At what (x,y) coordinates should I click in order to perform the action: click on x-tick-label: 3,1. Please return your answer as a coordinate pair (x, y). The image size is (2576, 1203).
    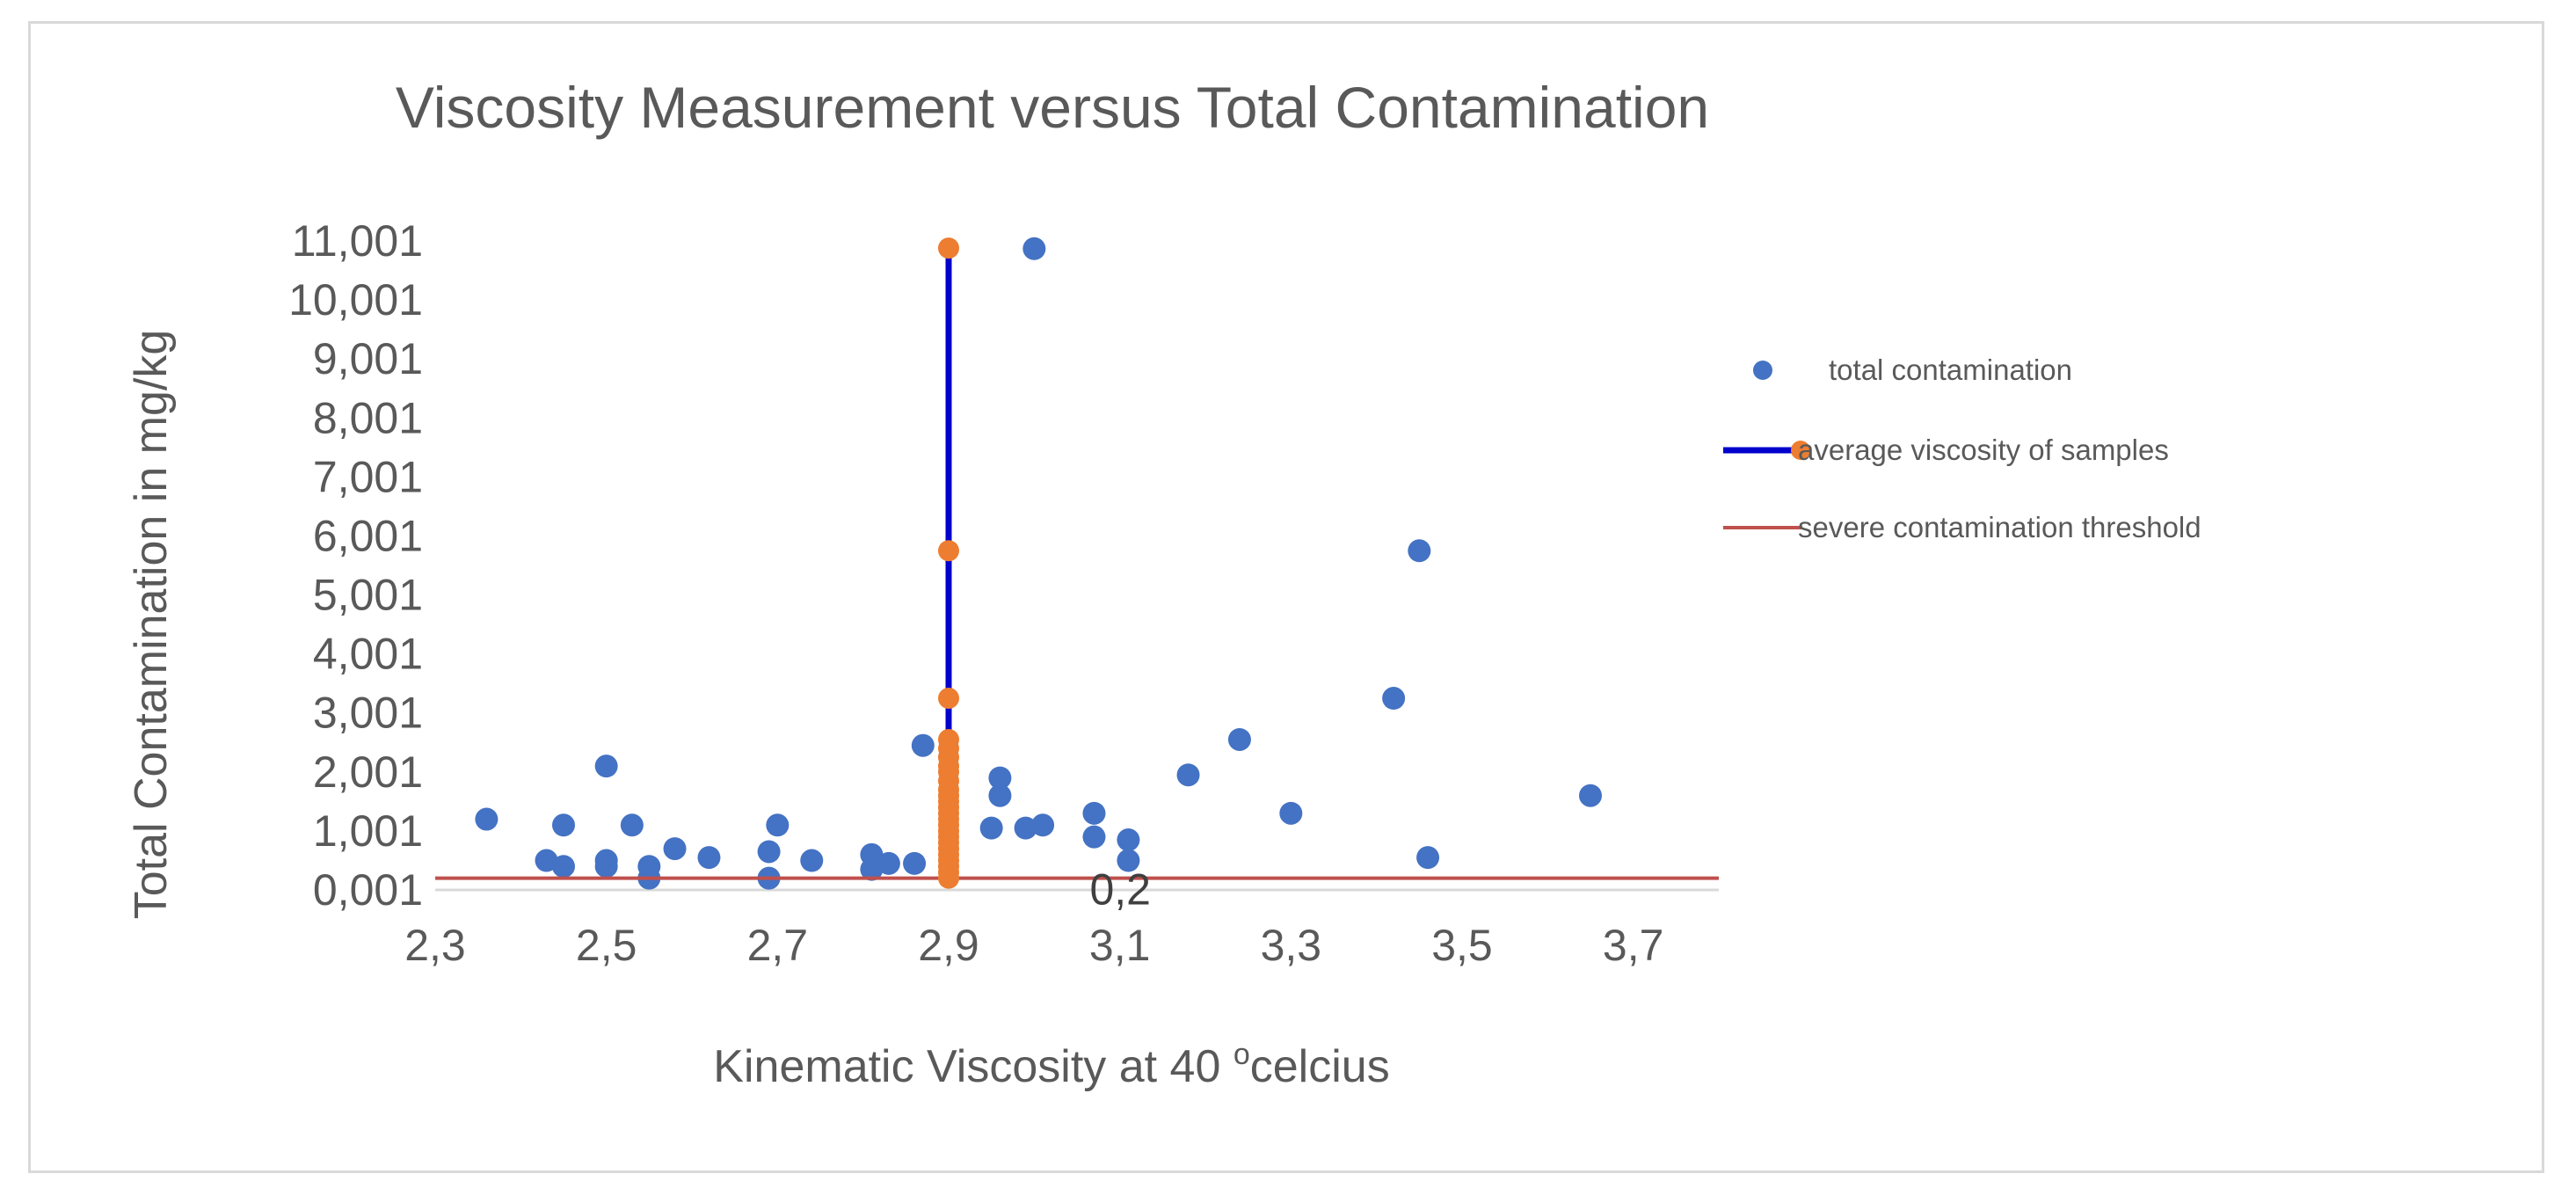
    Looking at the image, I should click on (1120, 946).